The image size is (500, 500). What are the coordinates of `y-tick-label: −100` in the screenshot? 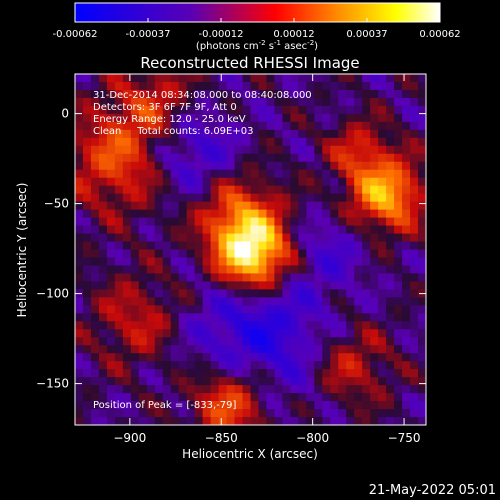 It's located at (52, 294).